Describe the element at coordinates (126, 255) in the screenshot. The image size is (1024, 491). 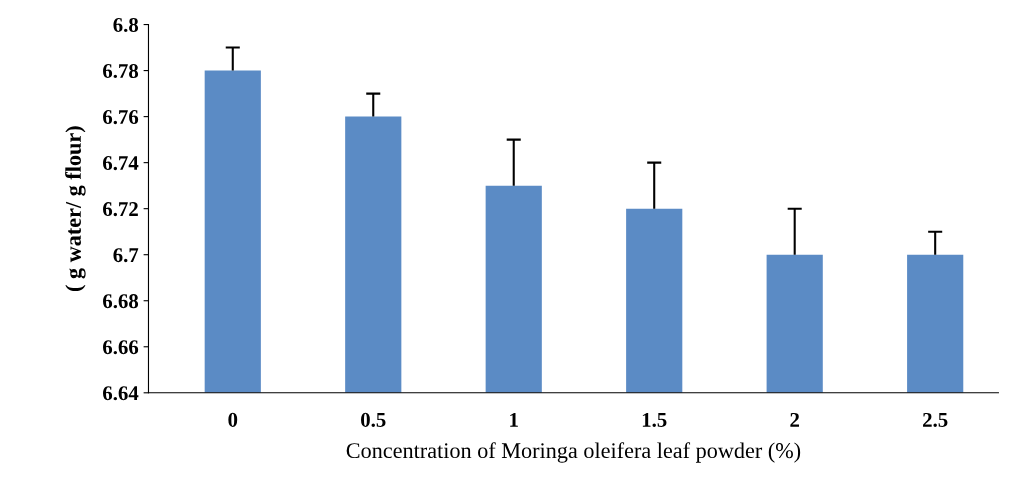
I see `y-tick-label: 6.7` at that location.